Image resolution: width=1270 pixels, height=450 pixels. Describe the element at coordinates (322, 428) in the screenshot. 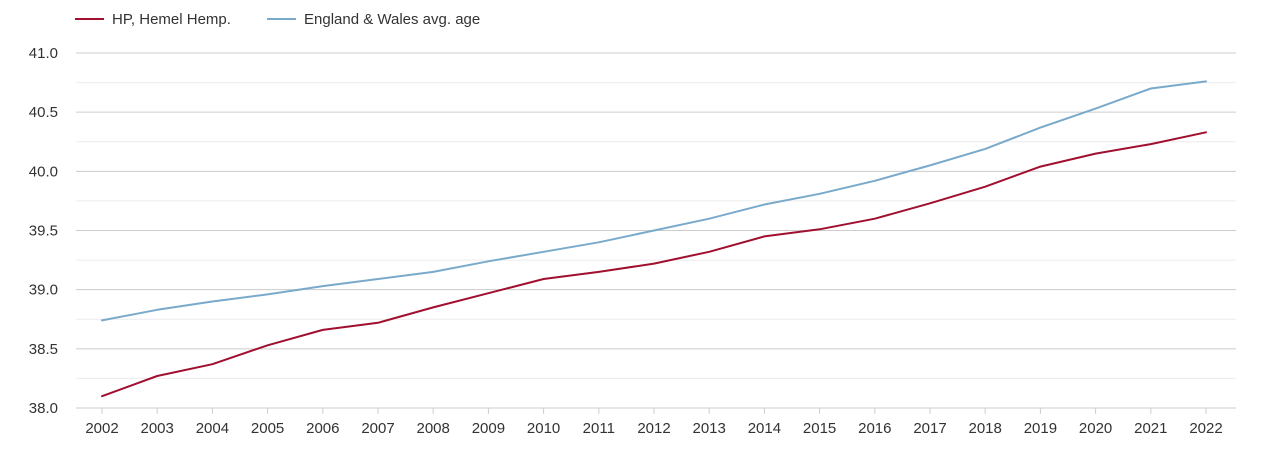

I see `x-tick-label: 2006` at that location.